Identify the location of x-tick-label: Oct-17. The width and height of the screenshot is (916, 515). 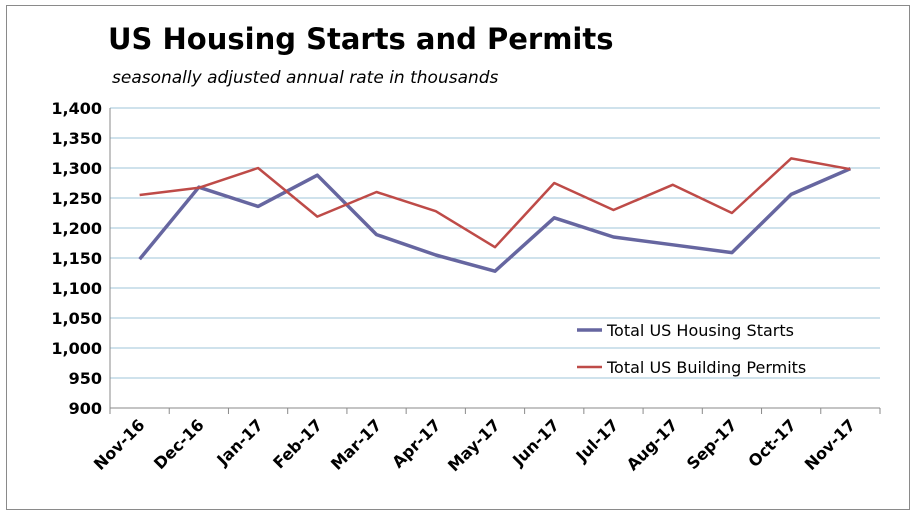
(772, 443).